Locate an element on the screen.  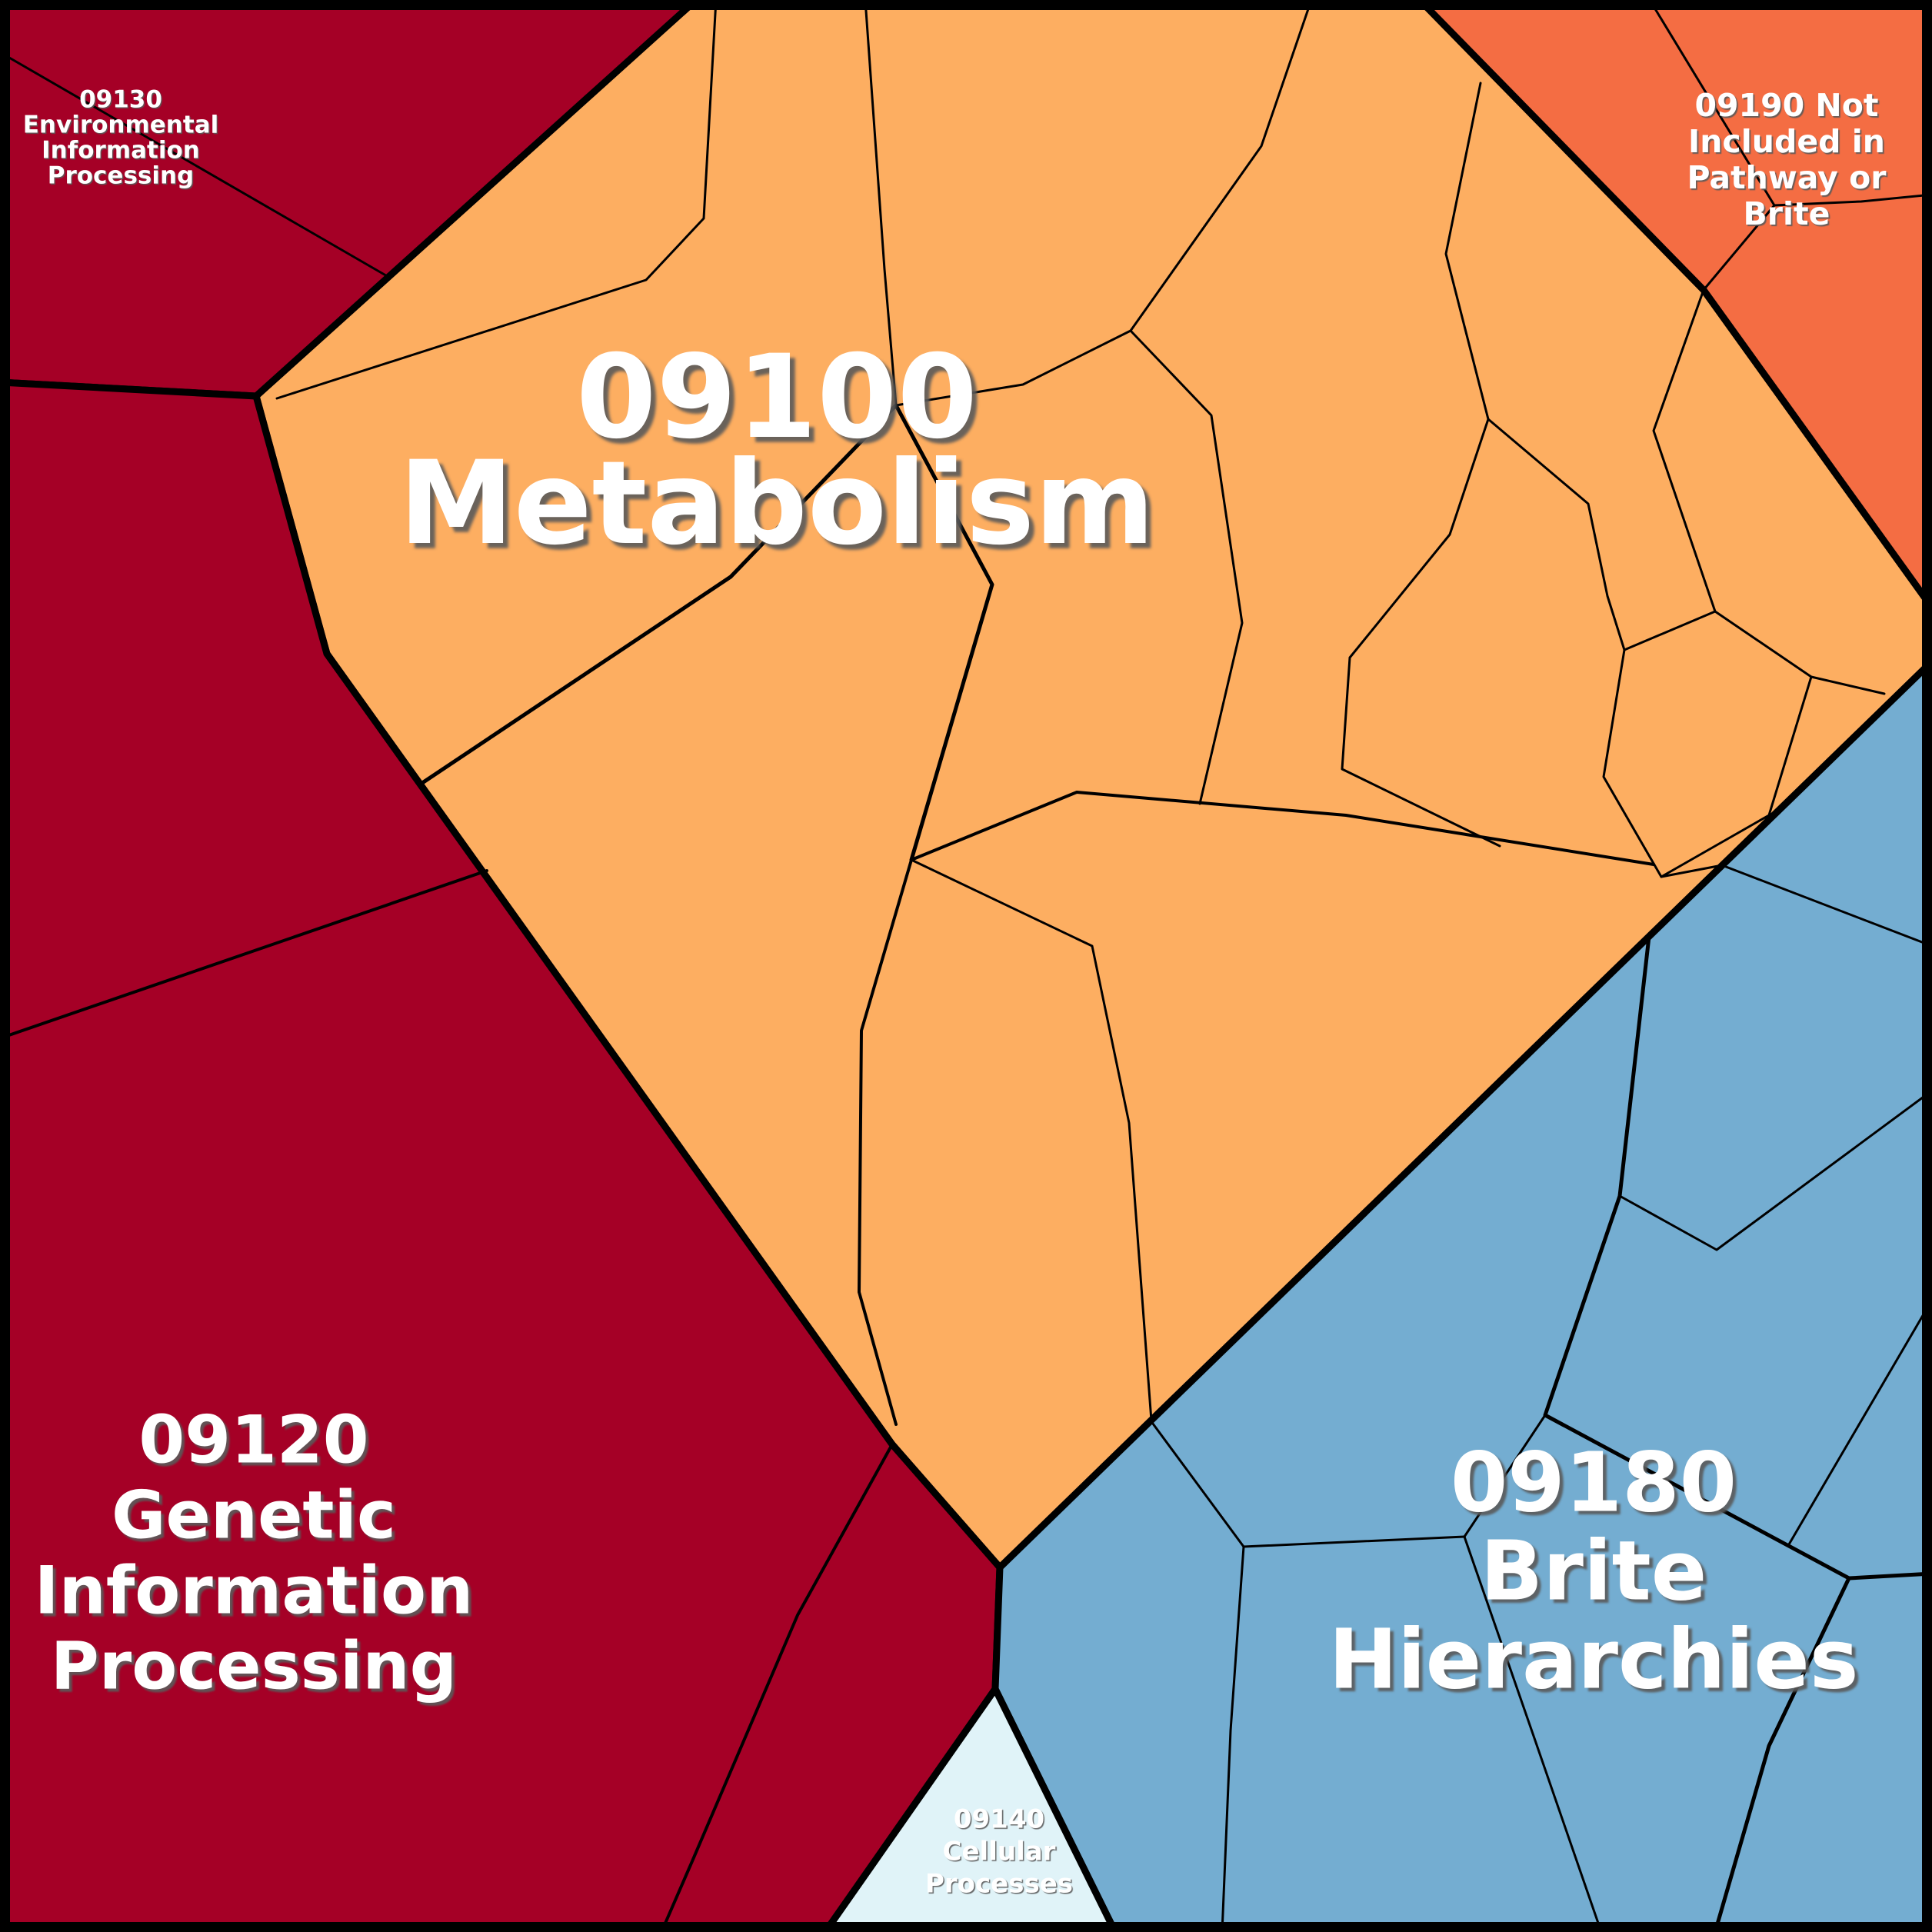
label-09140: 09140 is located at coordinates (999, 1819).